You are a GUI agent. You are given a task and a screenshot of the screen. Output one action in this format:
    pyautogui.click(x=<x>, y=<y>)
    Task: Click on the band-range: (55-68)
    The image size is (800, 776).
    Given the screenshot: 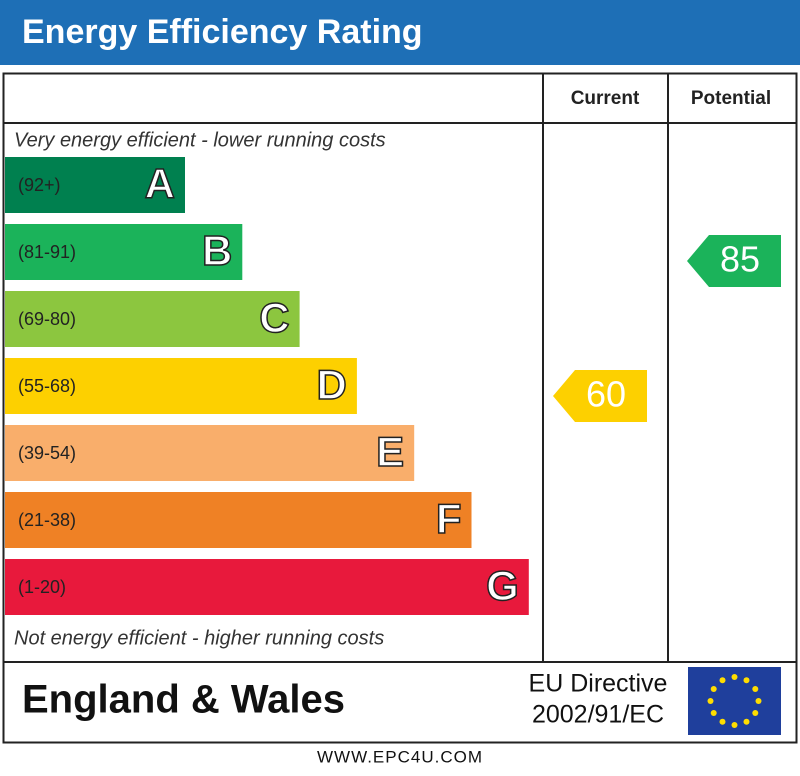 What is the action you would take?
    pyautogui.click(x=47, y=386)
    